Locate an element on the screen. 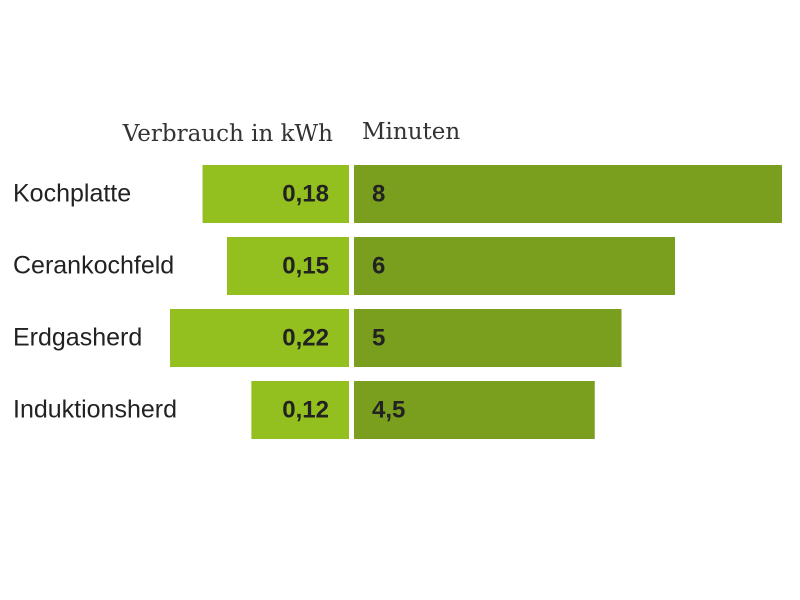 The image size is (800, 600). value-label: 6 is located at coordinates (378, 265).